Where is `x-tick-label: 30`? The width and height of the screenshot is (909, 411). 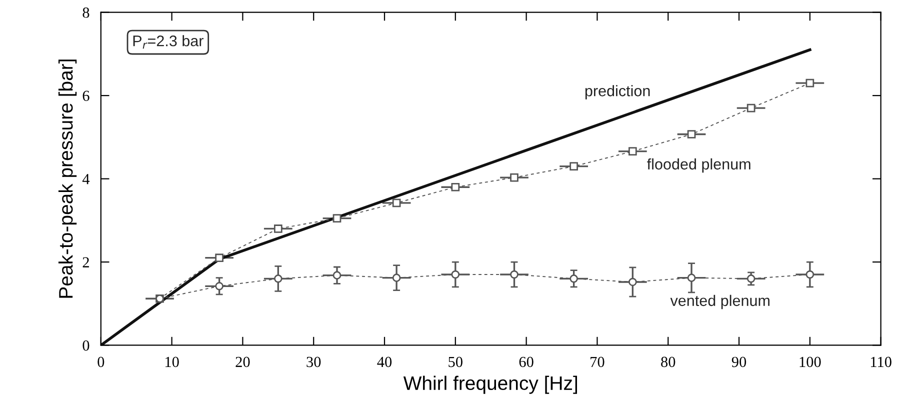 x-tick-label: 30 is located at coordinates (313, 362).